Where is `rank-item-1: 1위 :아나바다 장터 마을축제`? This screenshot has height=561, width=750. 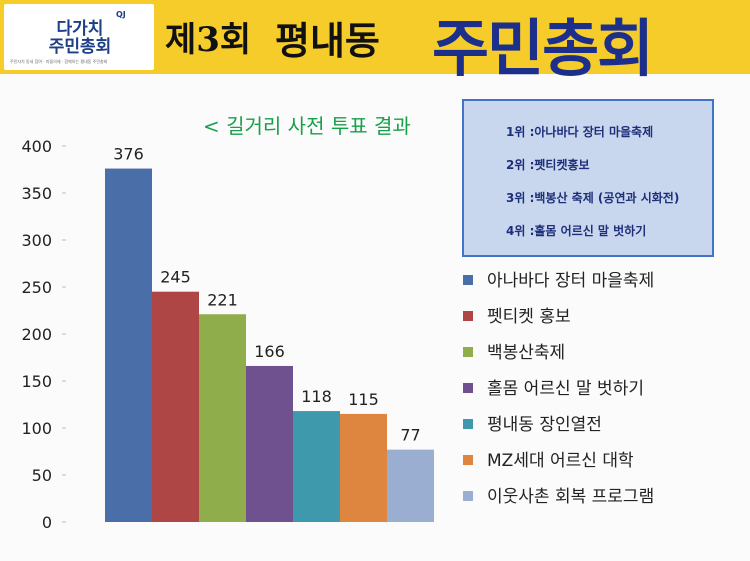
rank-item-1: 1위 :아나바다 장터 마을축제 is located at coordinates (580, 132).